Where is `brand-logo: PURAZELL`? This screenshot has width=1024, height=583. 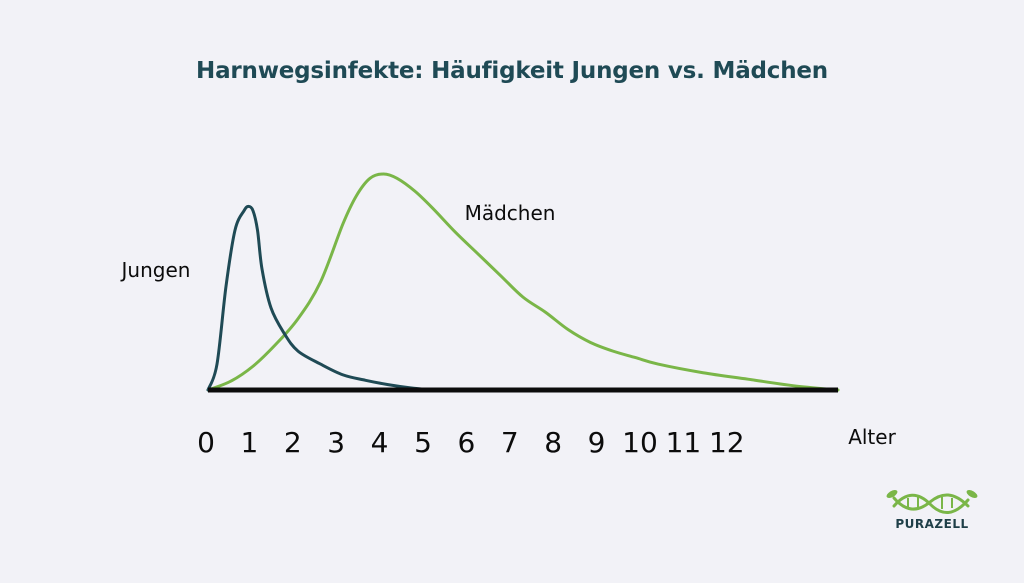
brand-logo: PURAZELL is located at coordinates (932, 513).